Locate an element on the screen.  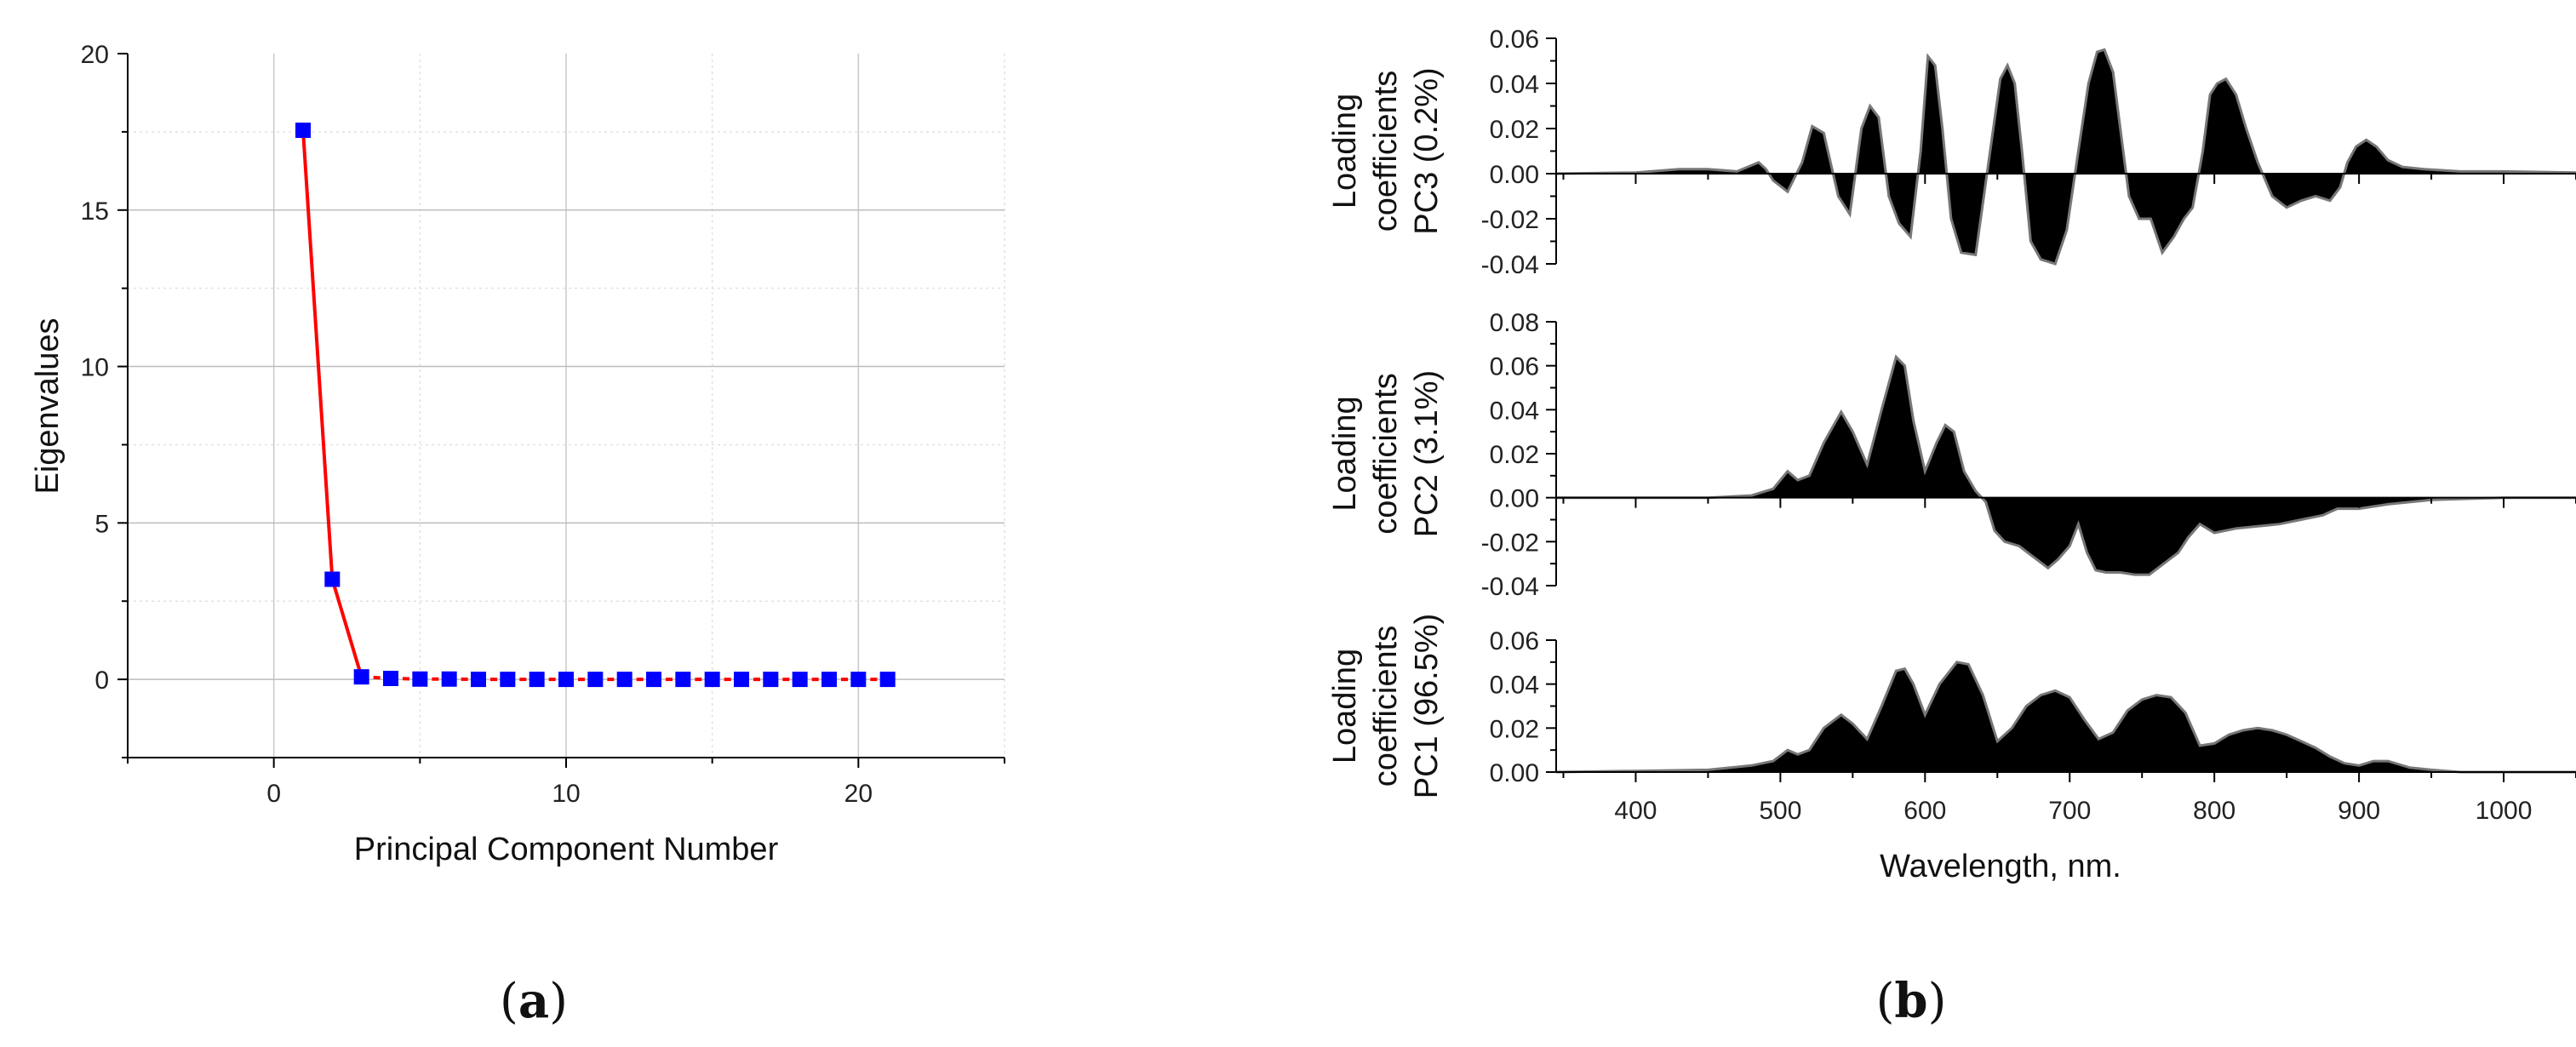
y-tick-label: 0.08 is located at coordinates (1514, 323).